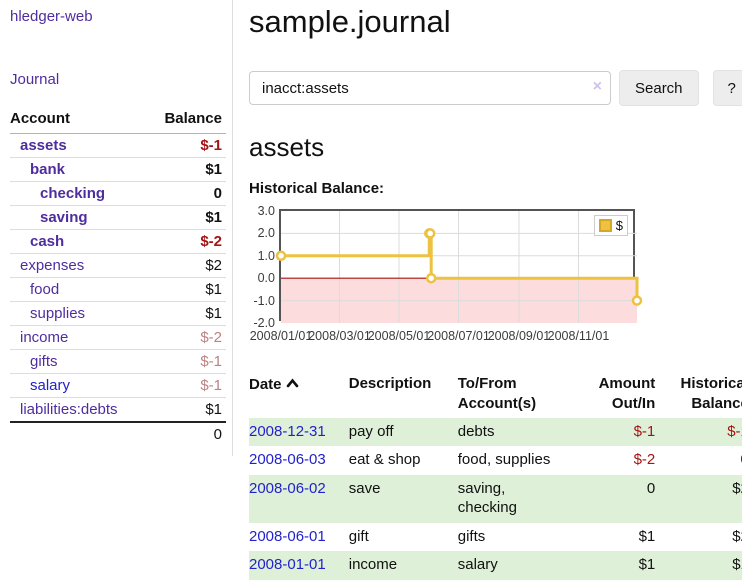  What do you see at coordinates (48, 169) in the screenshot?
I see `account-link: bank` at bounding box center [48, 169].